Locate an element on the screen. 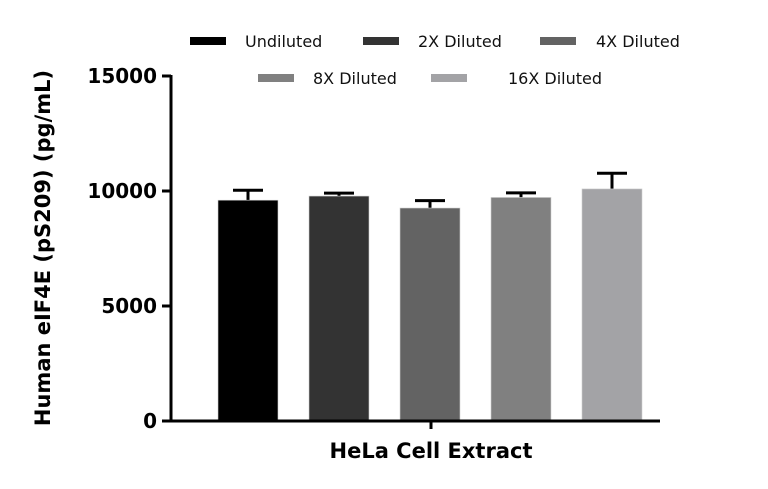 This screenshot has height=489, width=768. bar-16x-diluted is located at coordinates (612, 305).